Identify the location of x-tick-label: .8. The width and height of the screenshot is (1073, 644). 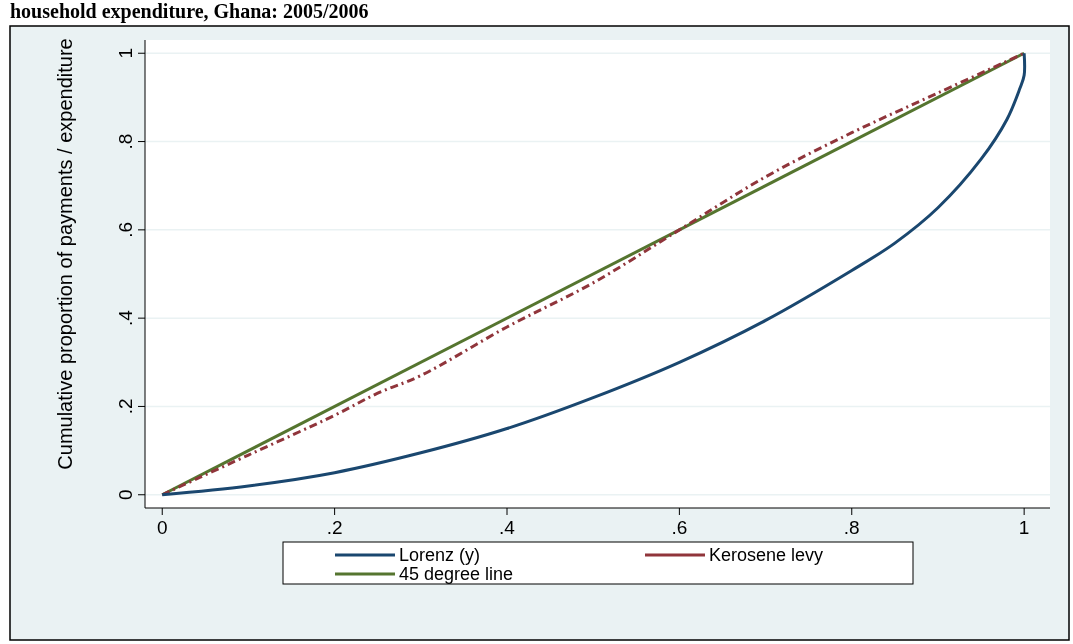
(851, 527).